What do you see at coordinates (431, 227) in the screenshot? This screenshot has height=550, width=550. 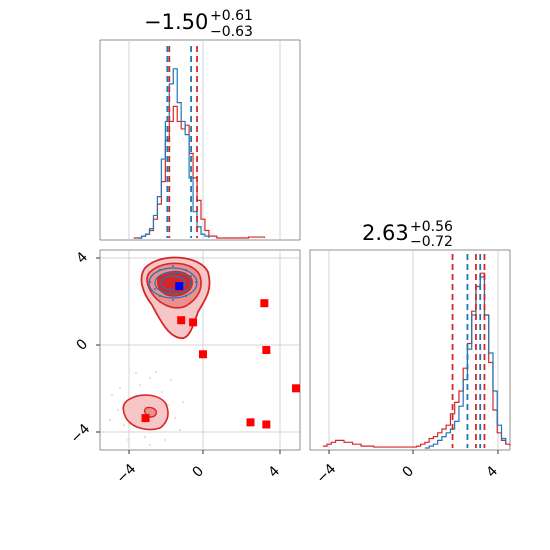 I see `title-param2-sup: +0.56` at bounding box center [431, 227].